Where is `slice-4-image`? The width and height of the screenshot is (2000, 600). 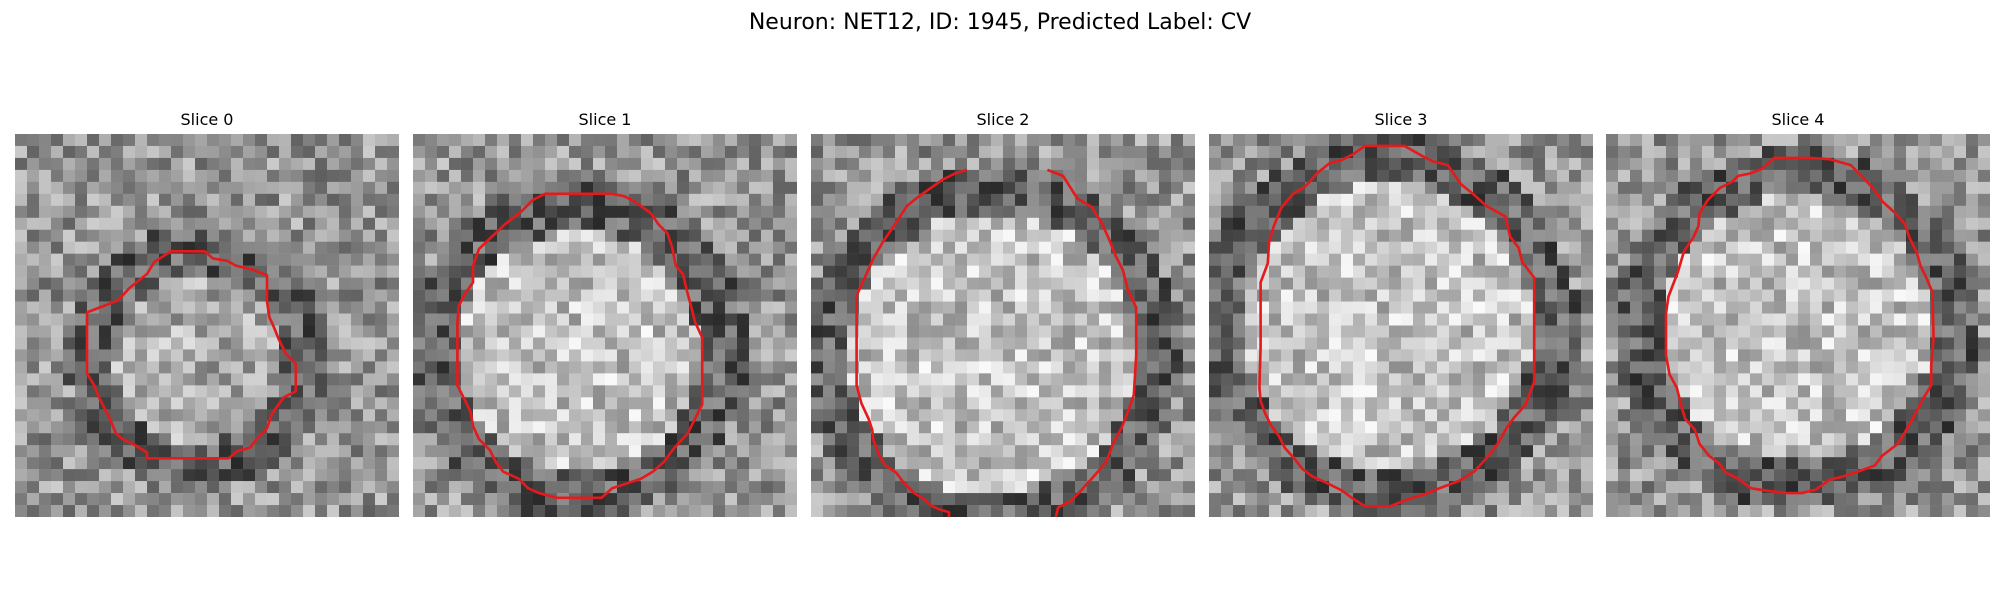
slice-4-image is located at coordinates (1798, 325).